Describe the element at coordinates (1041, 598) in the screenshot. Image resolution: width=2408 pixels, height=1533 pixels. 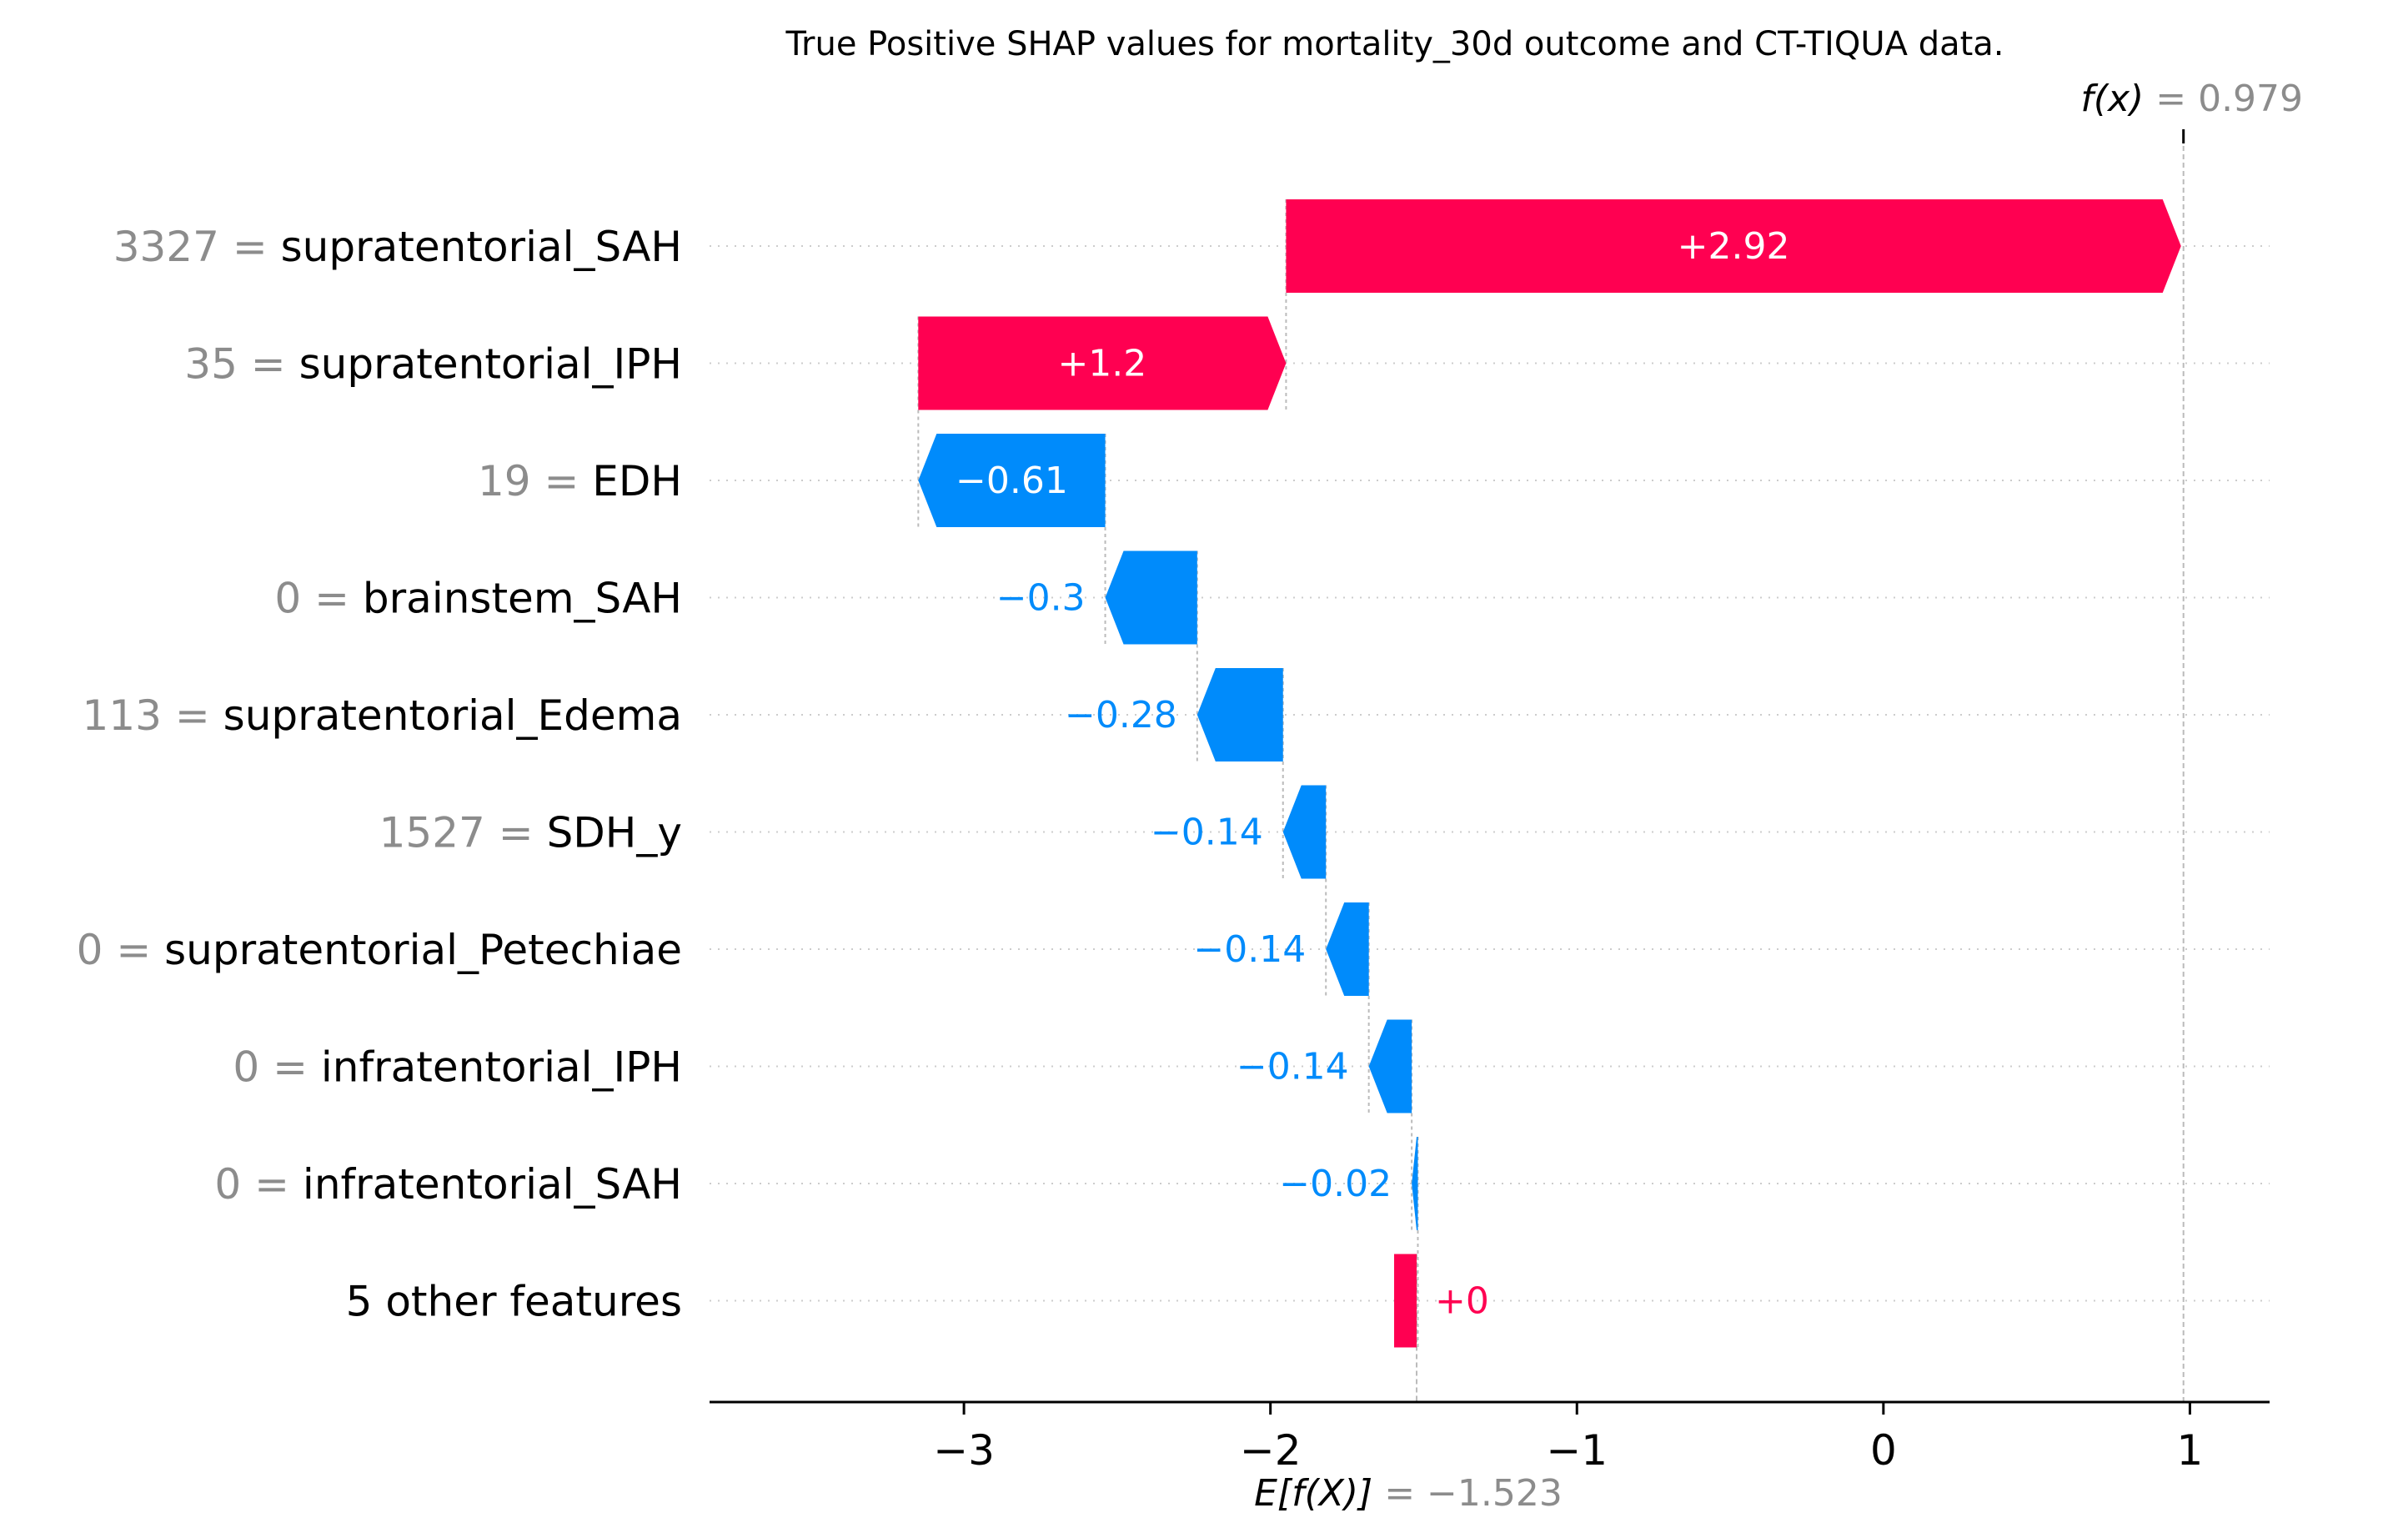
I see `bar-value-label: −0.3` at that location.